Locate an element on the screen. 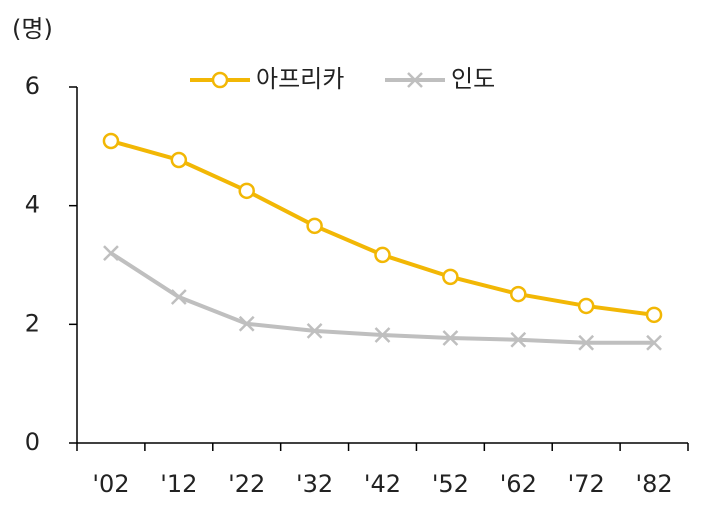 The image size is (718, 525). y-tick-label: 6 is located at coordinates (32, 86).